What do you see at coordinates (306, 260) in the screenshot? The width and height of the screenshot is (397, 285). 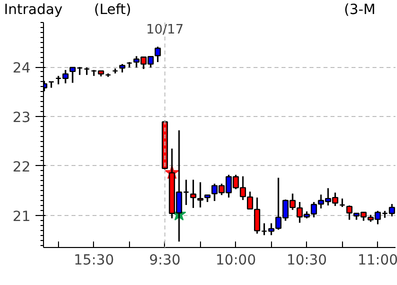 I see `x-tick-label: 10:30` at bounding box center [306, 260].